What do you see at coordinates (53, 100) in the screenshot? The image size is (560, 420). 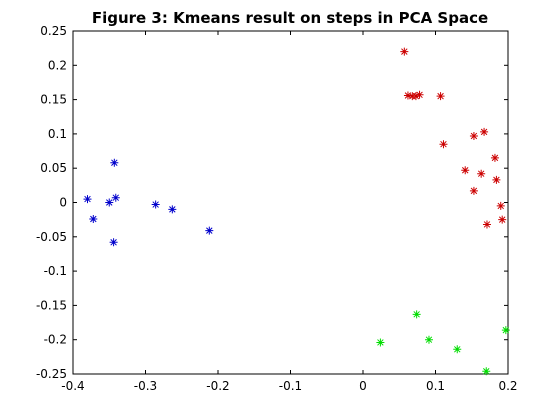 I see `y-tick-label: 0.15` at bounding box center [53, 100].